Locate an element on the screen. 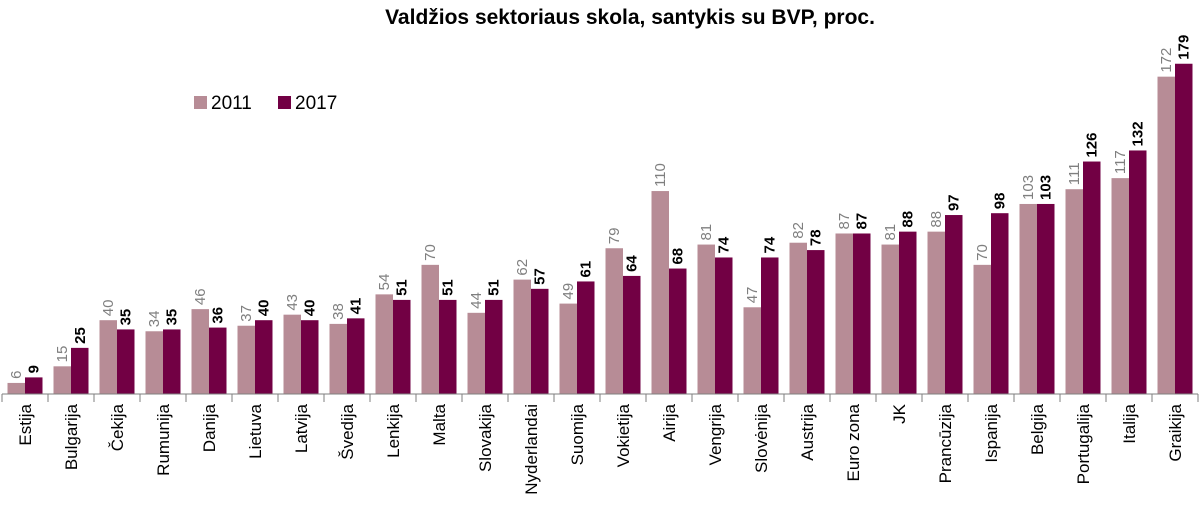 The image size is (1200, 524). category-label-rumunija: Rumunija is located at coordinates (163, 439).